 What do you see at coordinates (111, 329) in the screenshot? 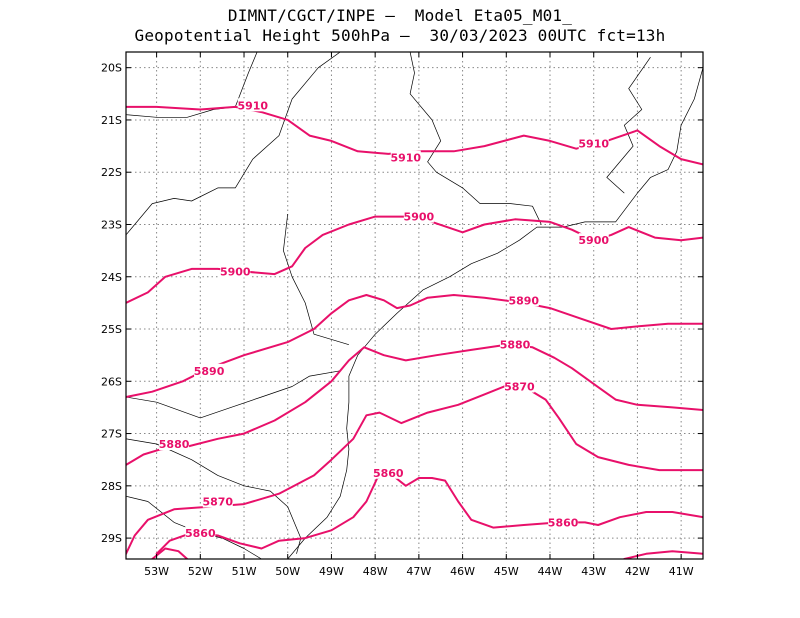
I see `lat-tick-label: 25S` at bounding box center [111, 329].